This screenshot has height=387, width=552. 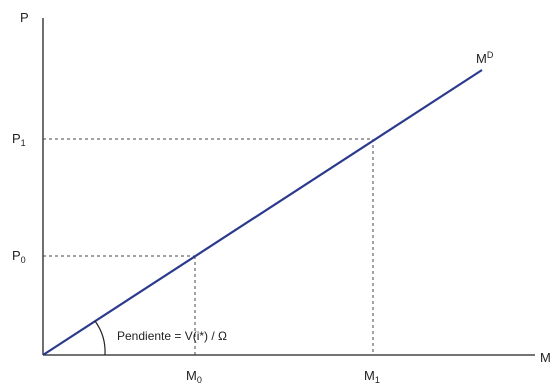 I want to click on slope-annotation: Pendiente = V(i*) / Ω, so click(x=172, y=336).